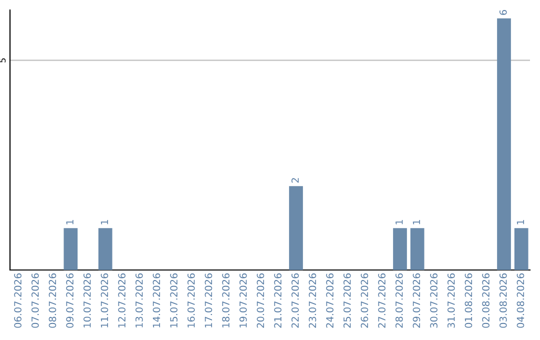 Image resolution: width=540 pixels, height=340 pixels. I want to click on x-tick-label: 17.07.2026, so click(208, 300).